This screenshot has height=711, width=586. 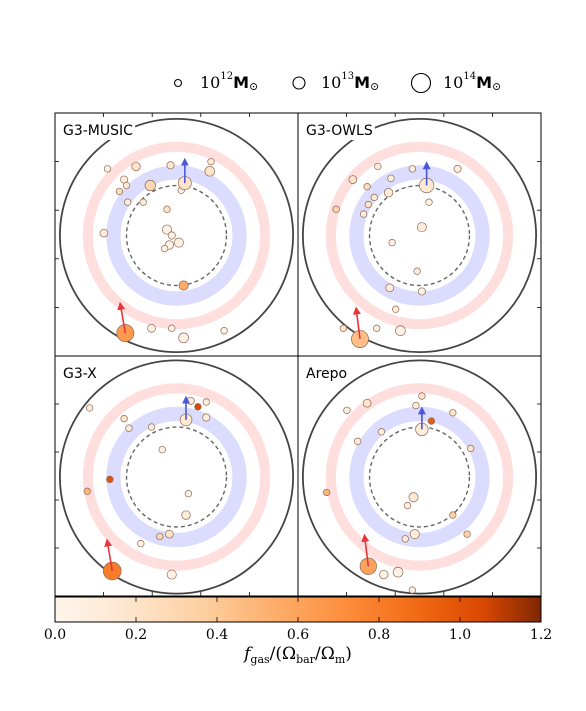 What do you see at coordinates (379, 635) in the screenshot?
I see `colorbar-tick-label: 0.8` at bounding box center [379, 635].